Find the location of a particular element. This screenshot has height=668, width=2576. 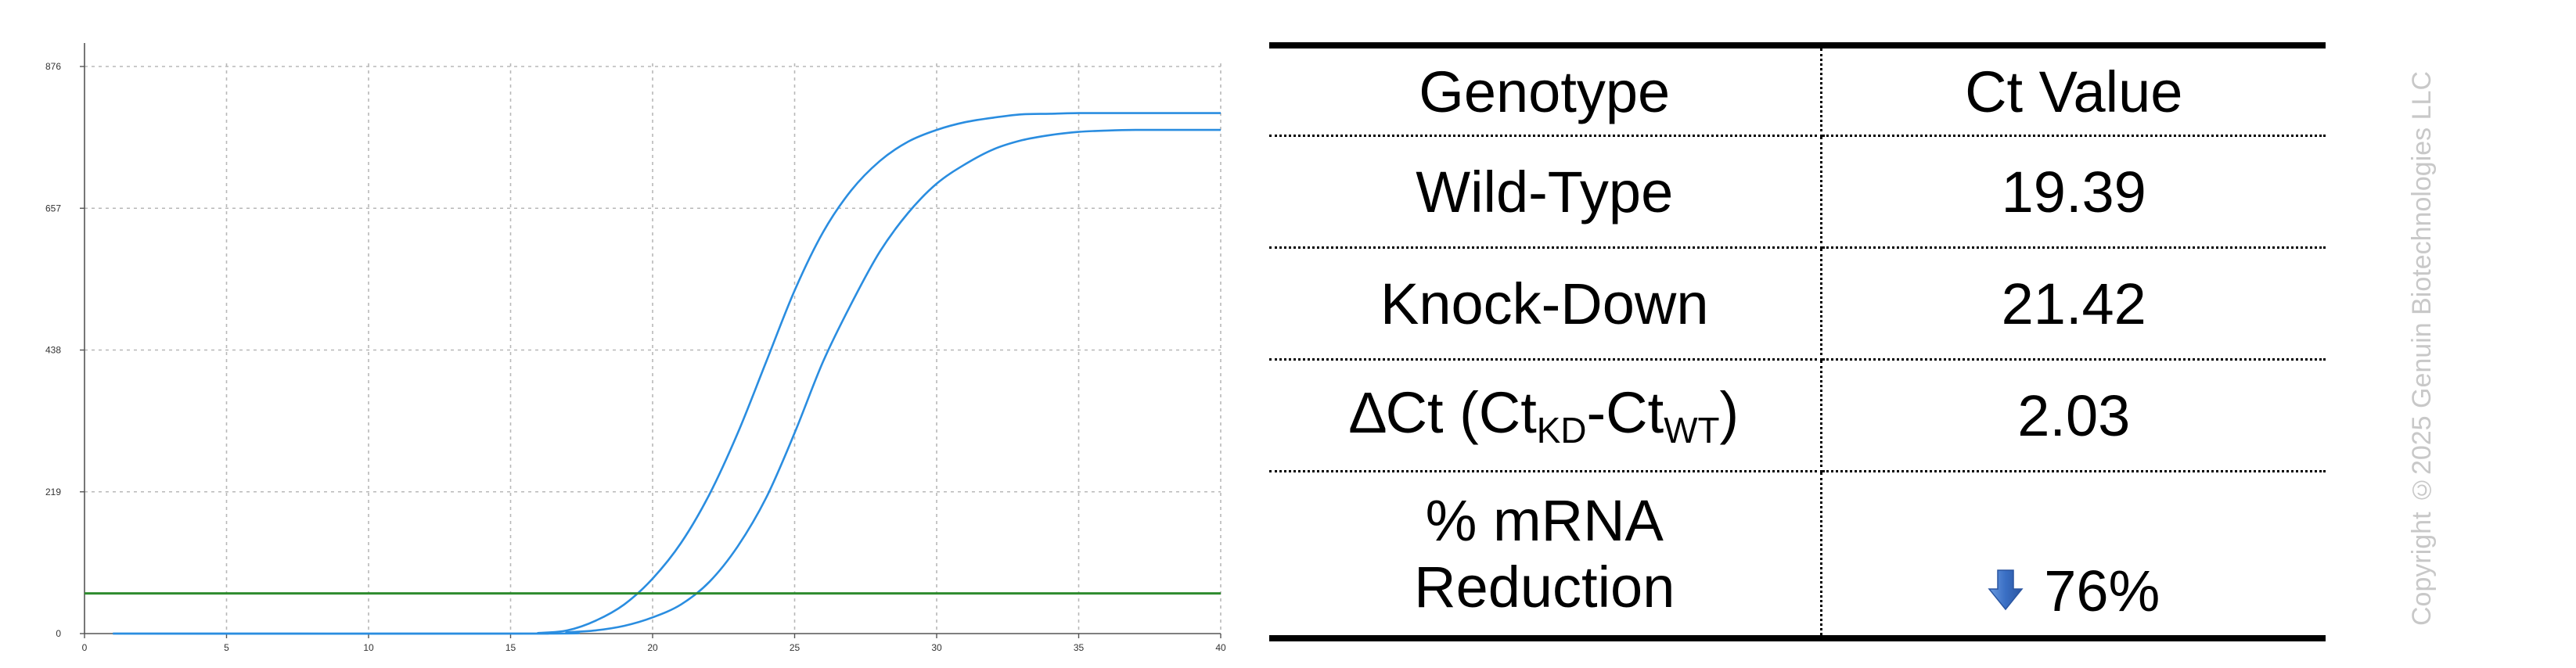

delta-ct-sub-wt: WT is located at coordinates (1692, 430).